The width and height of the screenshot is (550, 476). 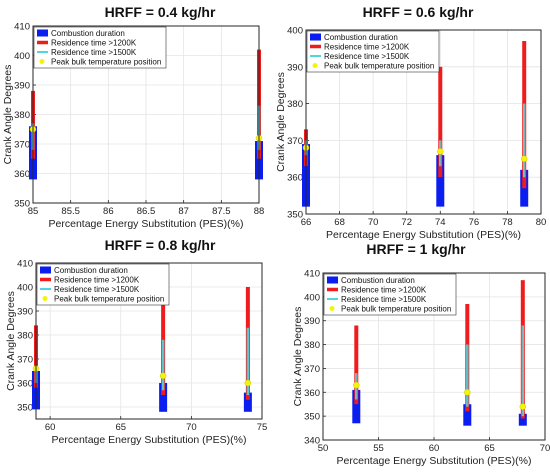 What do you see at coordinates (306, 222) in the screenshot?
I see `x-tick-label: 66` at bounding box center [306, 222].